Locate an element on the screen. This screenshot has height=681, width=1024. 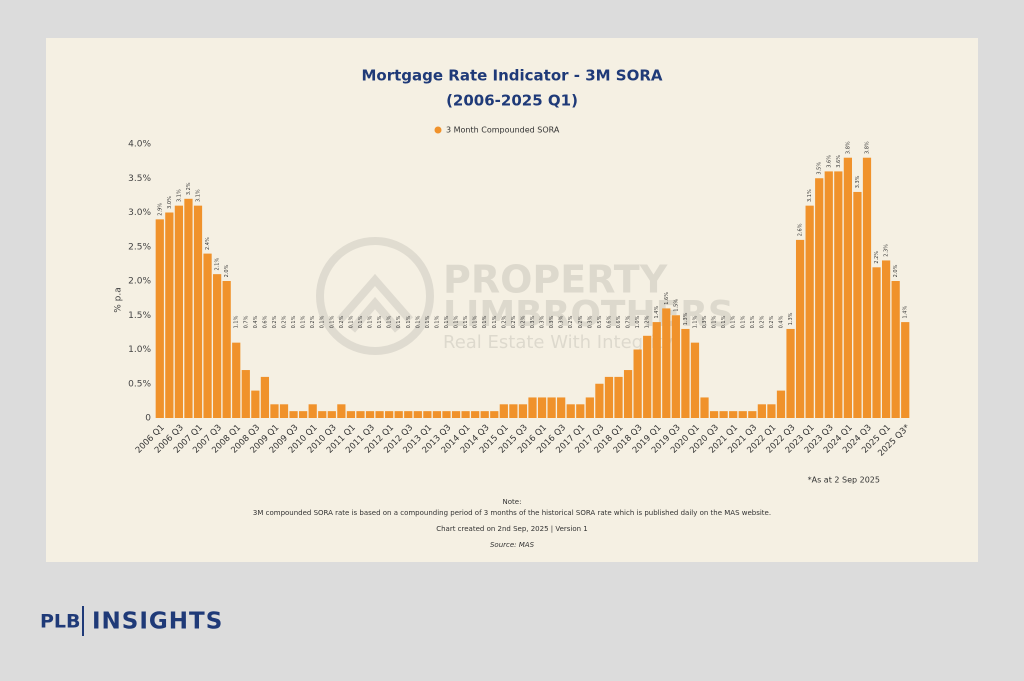
data-label: 2.4% is located at coordinates (208, 243).